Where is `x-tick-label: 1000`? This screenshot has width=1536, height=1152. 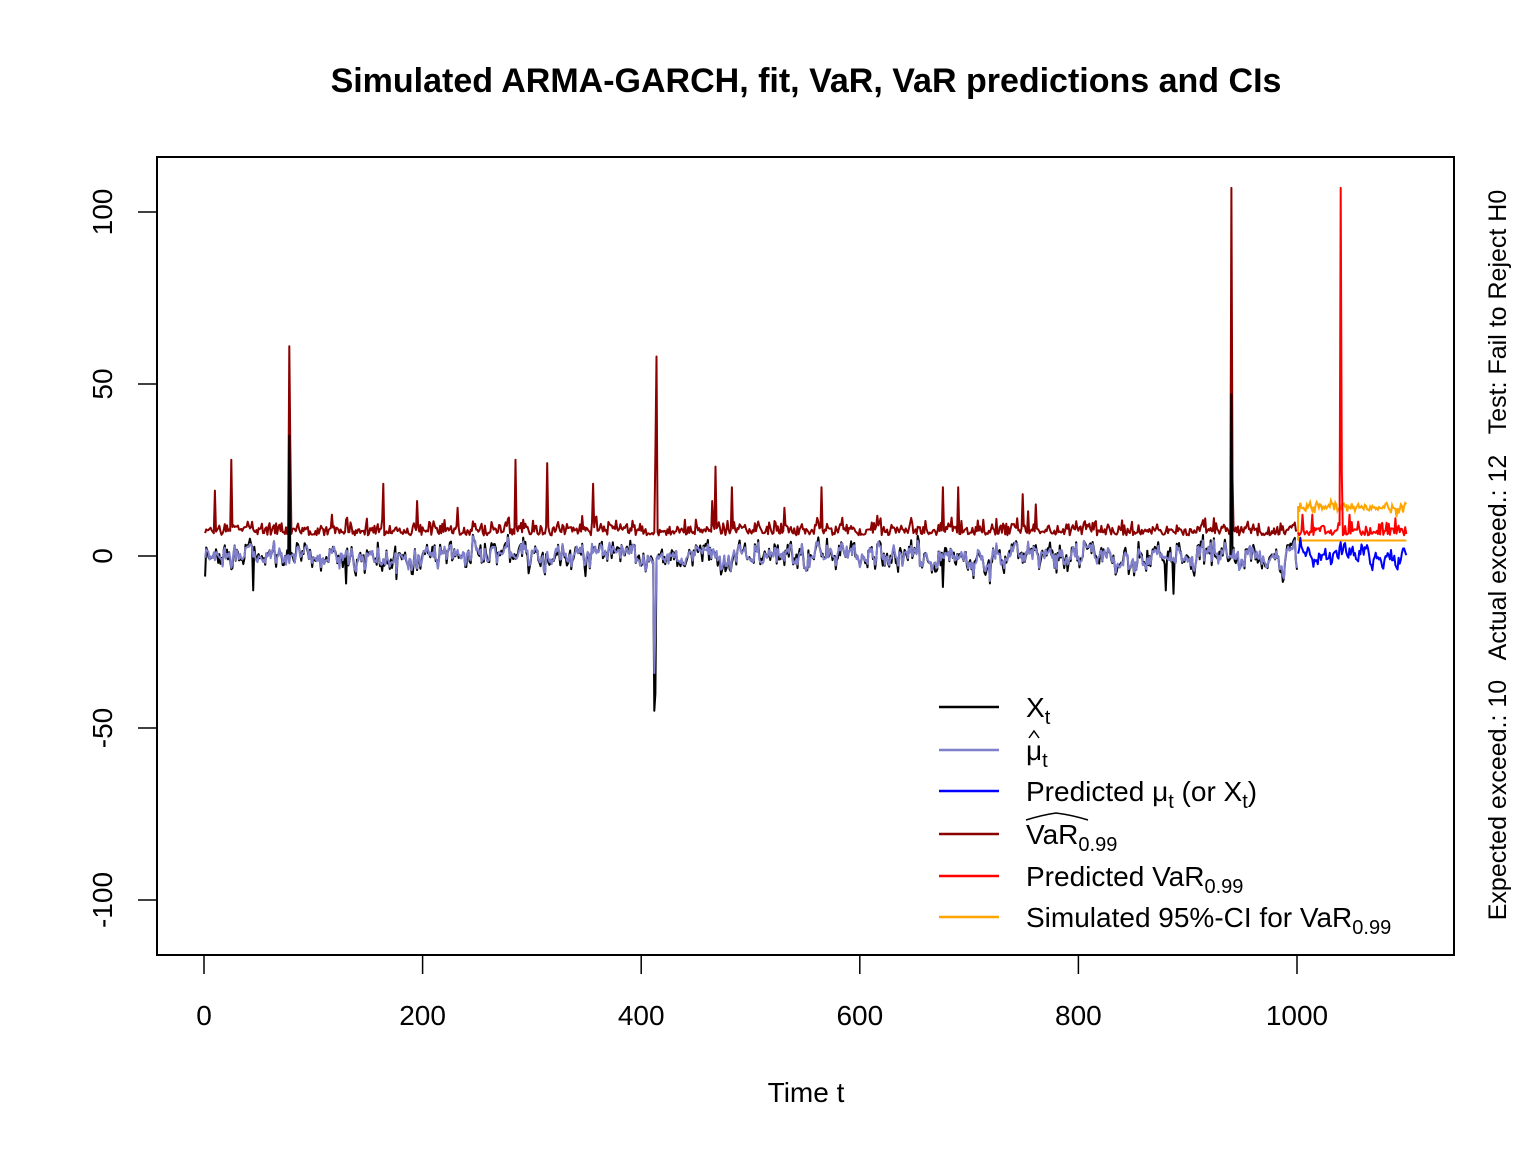 x-tick-label: 1000 is located at coordinates (1297, 1015).